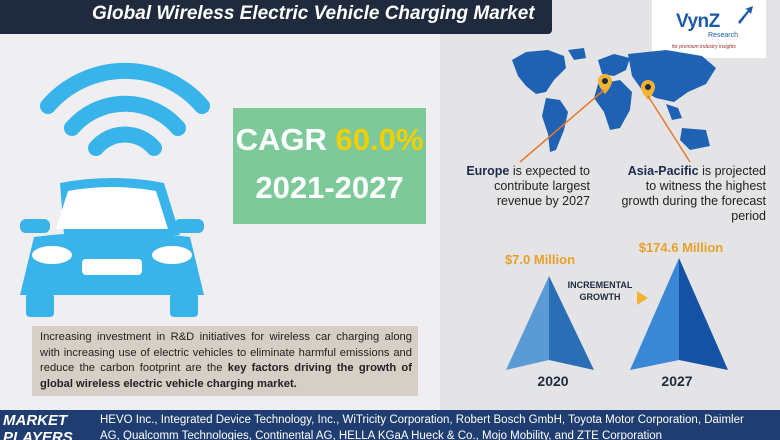 The width and height of the screenshot is (780, 440). Describe the element at coordinates (571, 323) in the screenshot. I see `pyramid-2020-right` at that location.